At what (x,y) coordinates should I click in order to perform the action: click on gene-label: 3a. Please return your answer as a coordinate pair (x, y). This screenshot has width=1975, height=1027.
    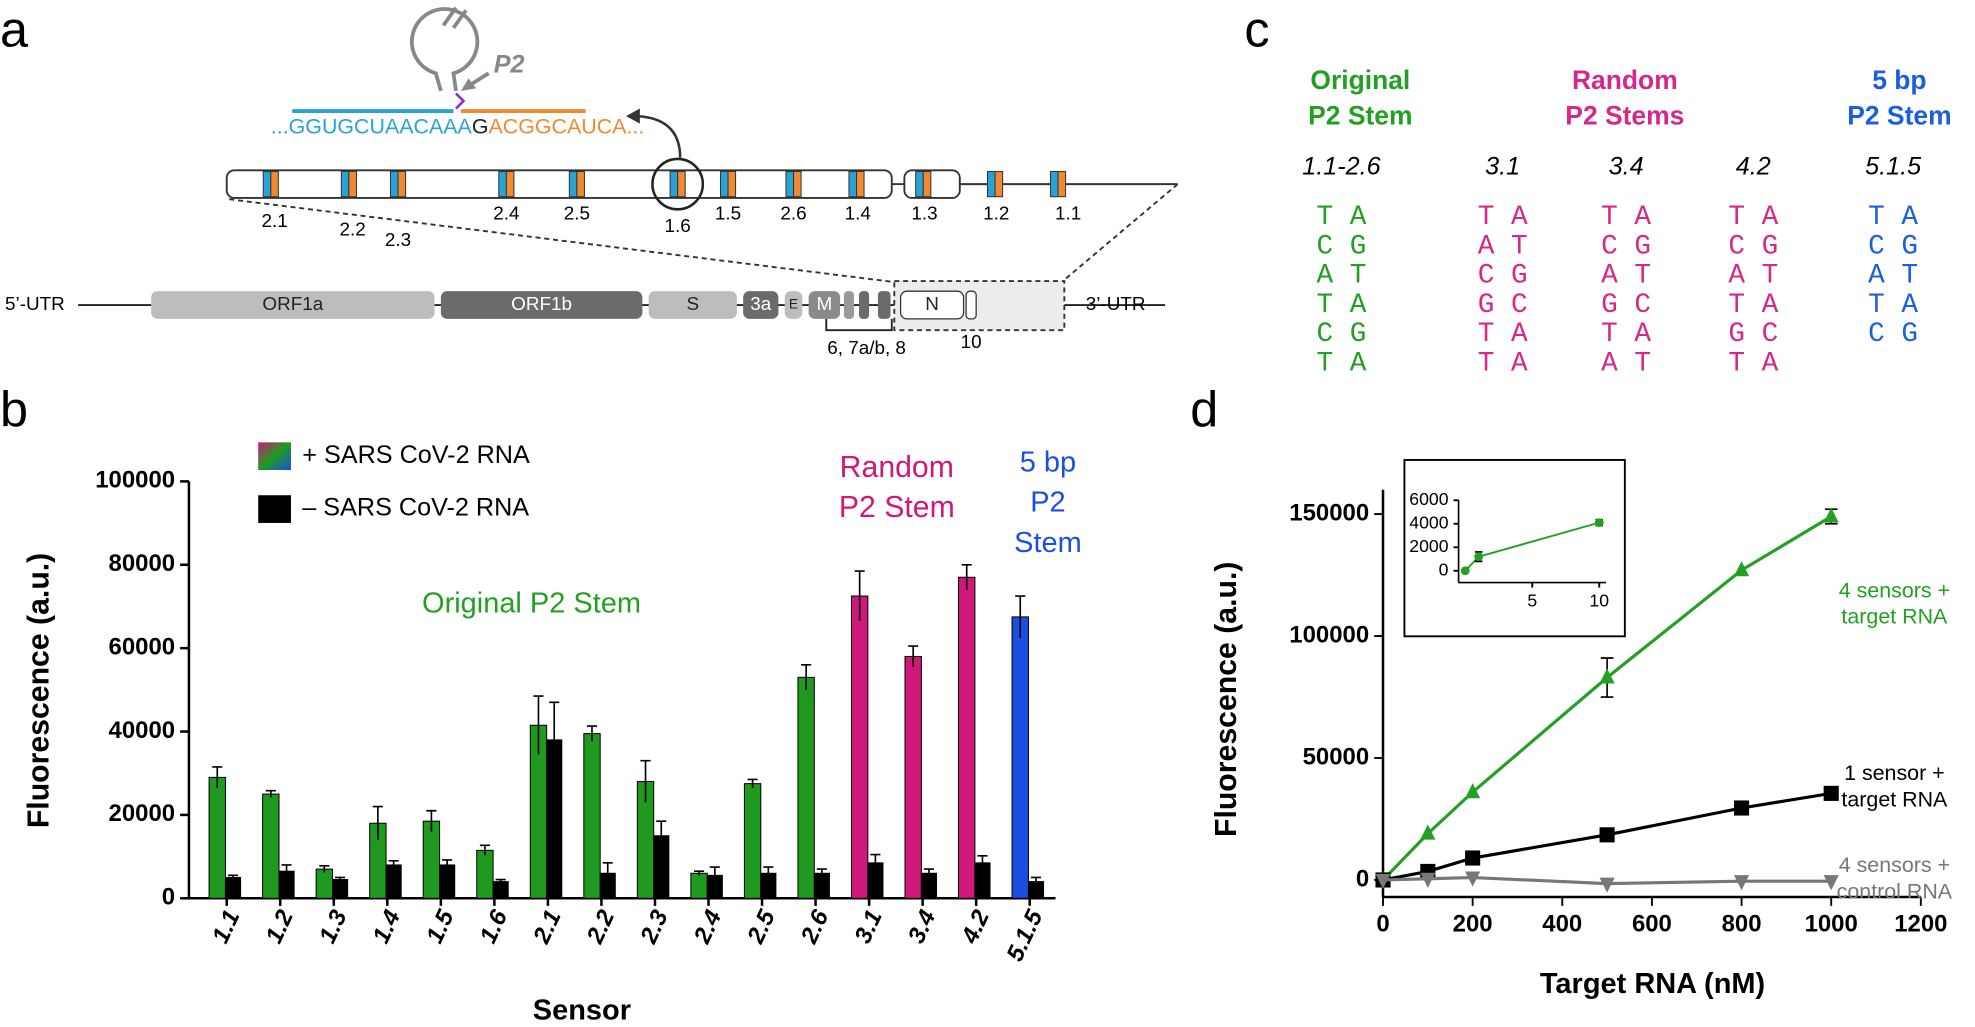
    Looking at the image, I should click on (760, 304).